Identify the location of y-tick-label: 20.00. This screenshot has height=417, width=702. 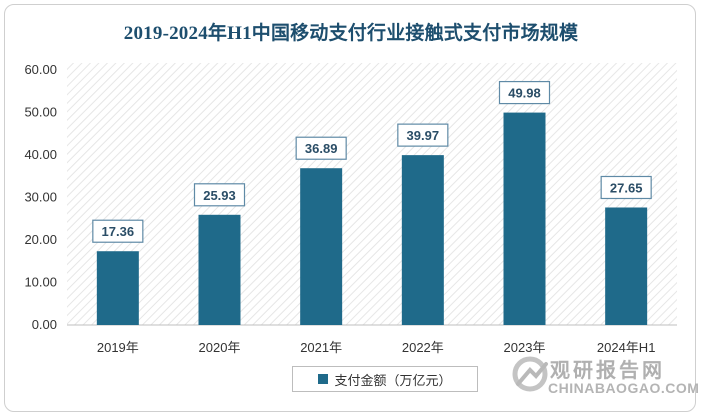
(40, 239).